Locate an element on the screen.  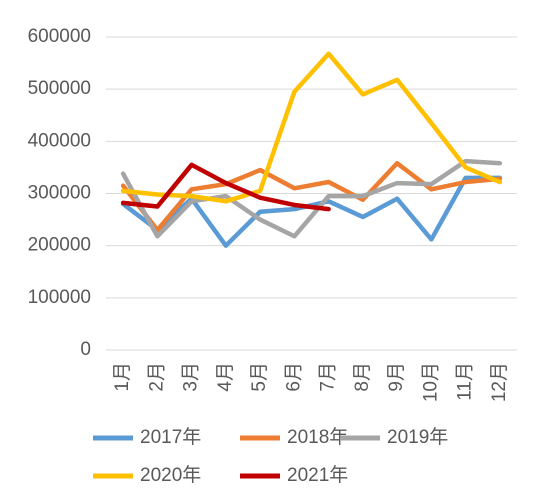
x-tick-label: 5月 is located at coordinates (259, 377).